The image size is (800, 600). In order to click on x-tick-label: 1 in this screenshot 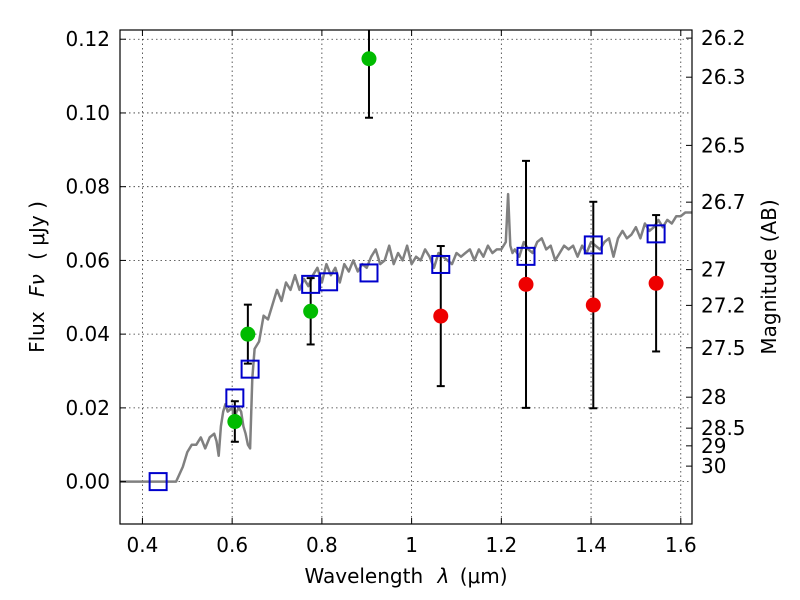, I will do `click(411, 545)`.